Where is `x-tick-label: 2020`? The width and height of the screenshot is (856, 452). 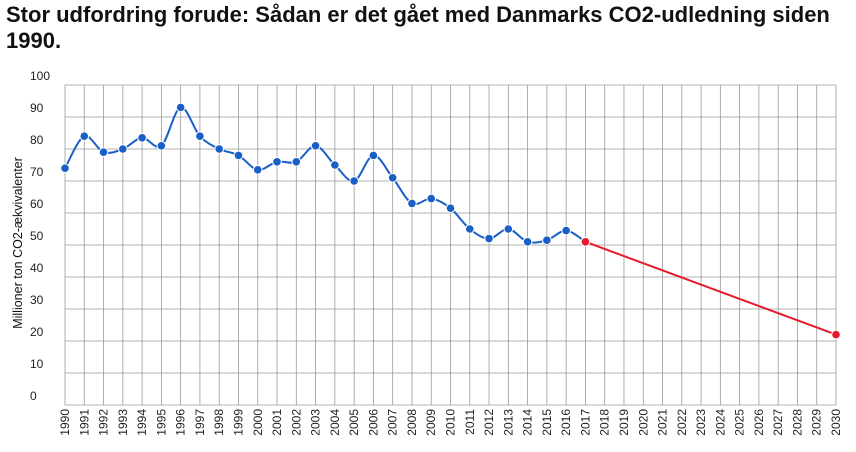
x-tick-label: 2020 is located at coordinates (643, 422).